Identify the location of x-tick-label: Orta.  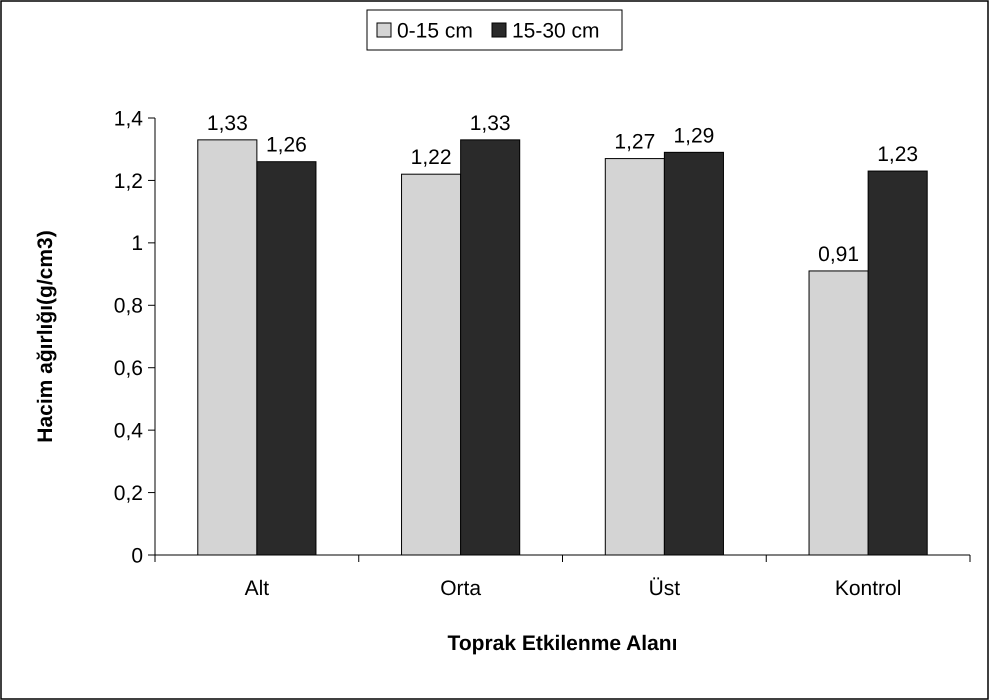
(461, 588).